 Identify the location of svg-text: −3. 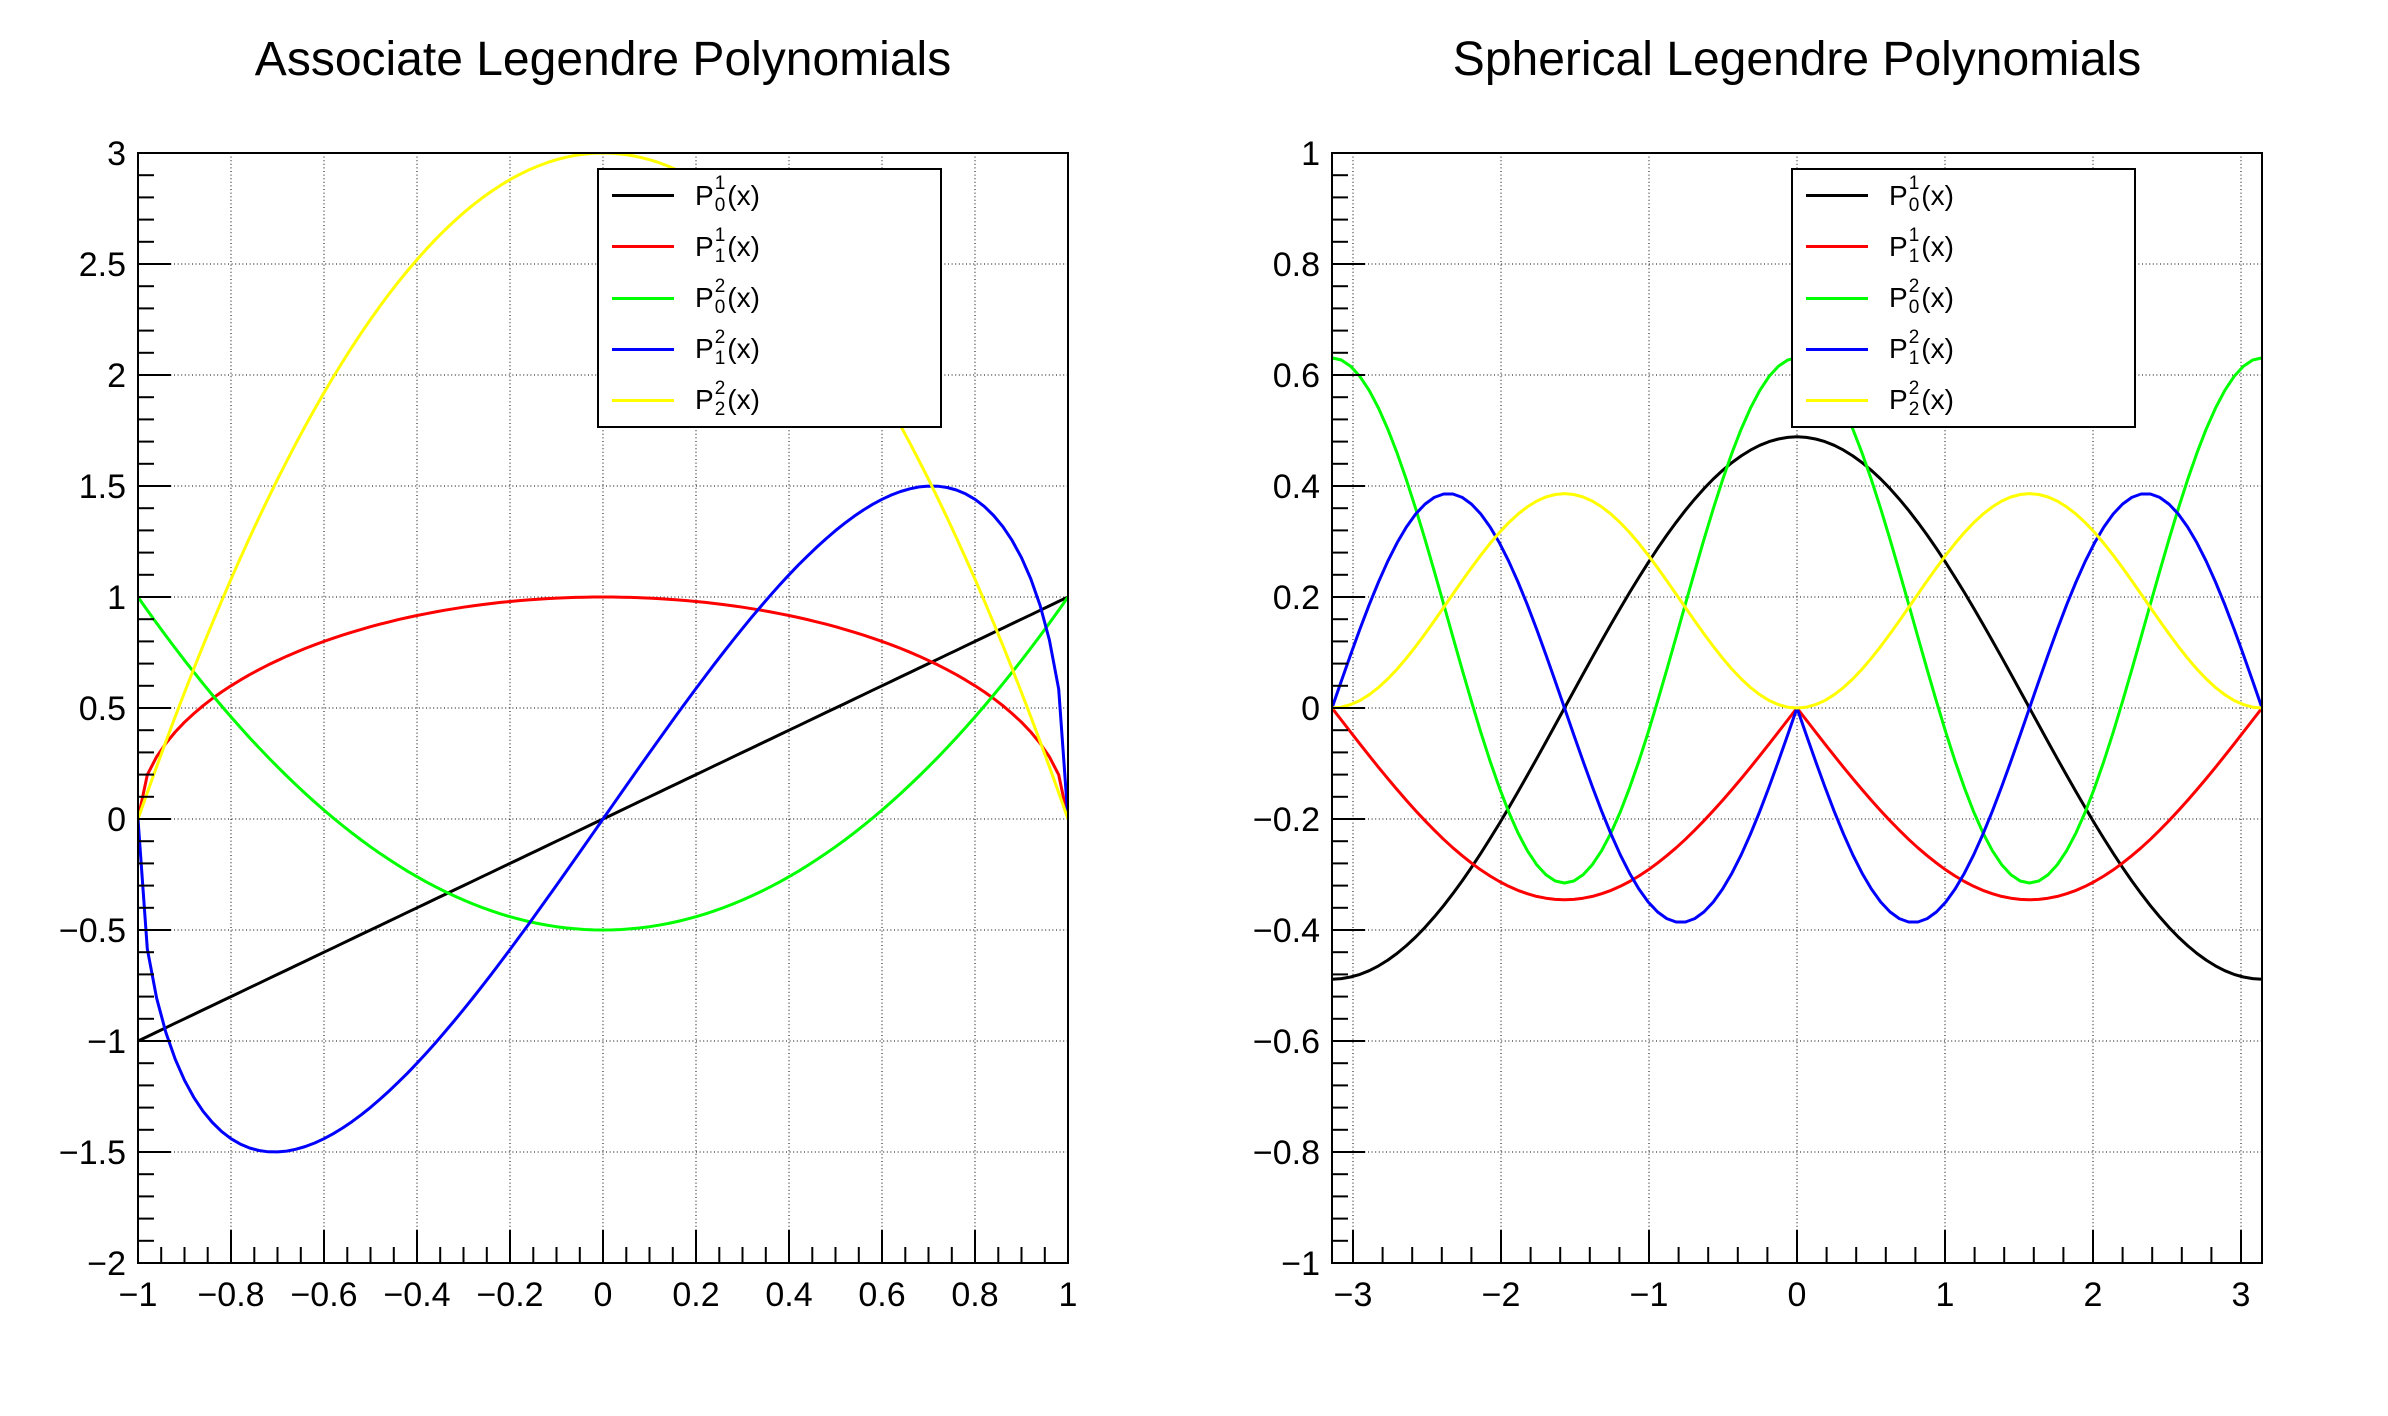
(1353, 1295).